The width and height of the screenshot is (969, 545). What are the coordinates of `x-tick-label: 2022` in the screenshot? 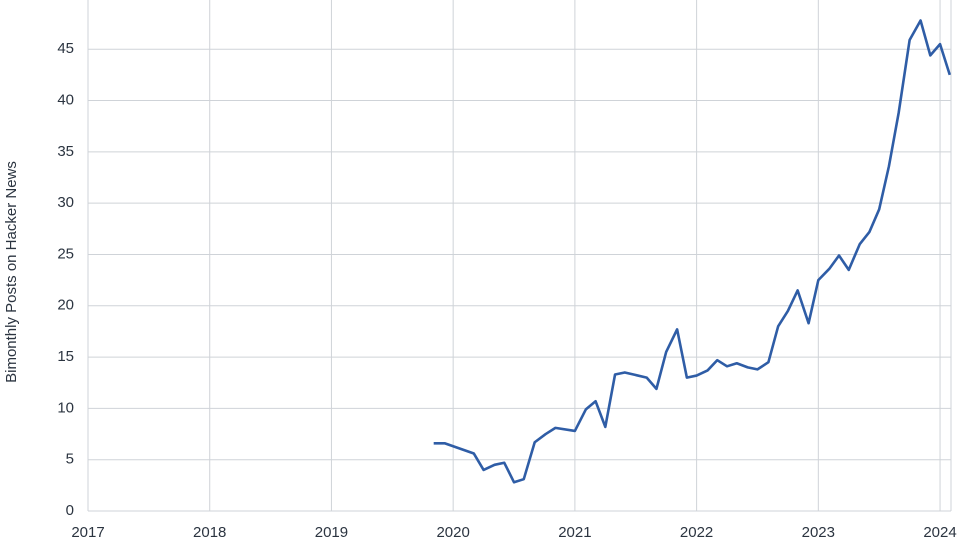 It's located at (696, 532).